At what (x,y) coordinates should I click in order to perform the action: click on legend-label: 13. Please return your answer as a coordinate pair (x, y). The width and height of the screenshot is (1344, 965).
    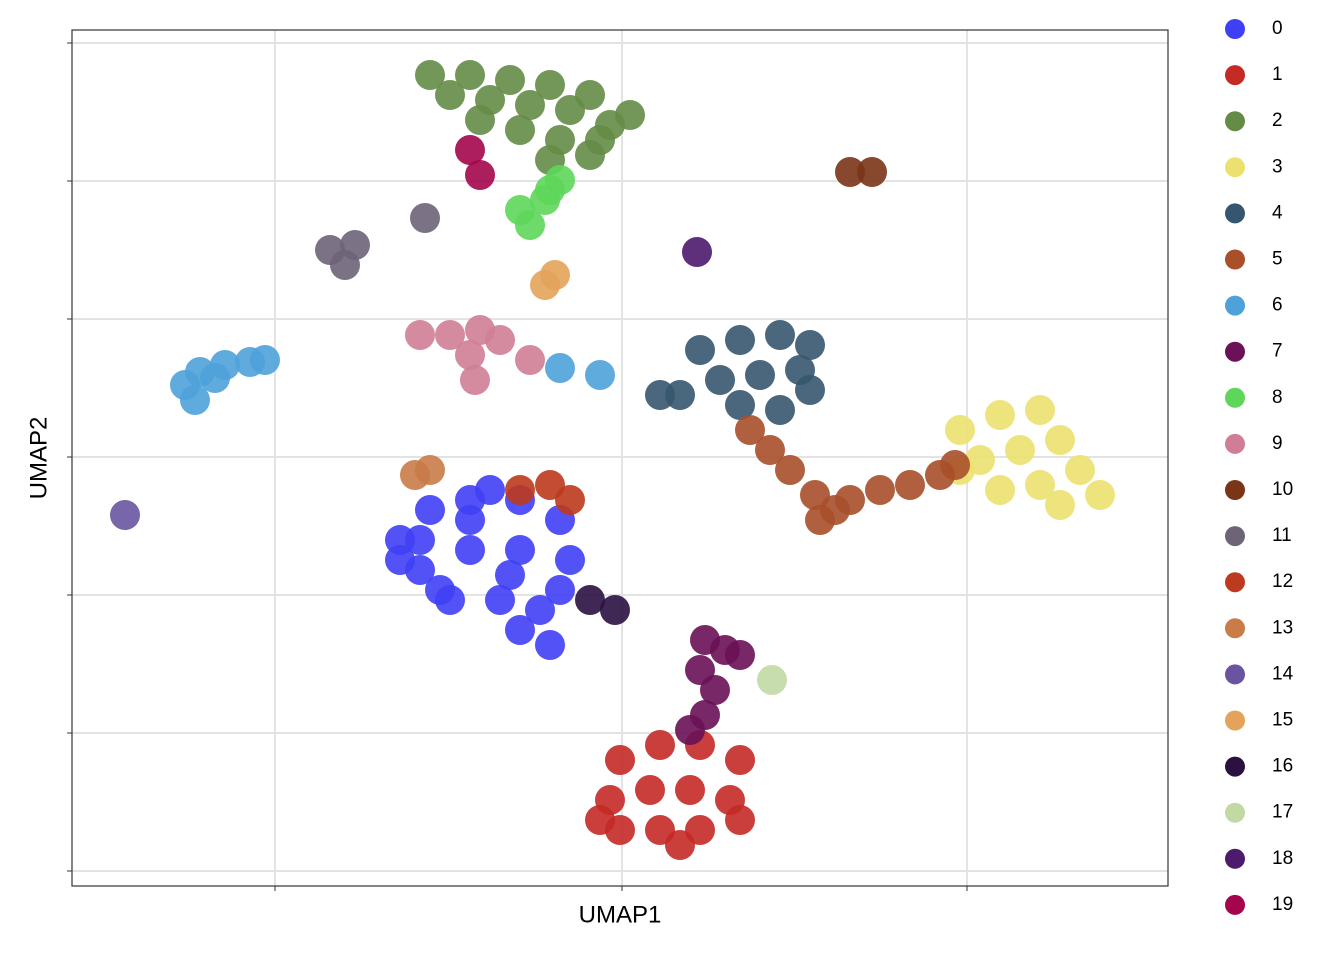
    Looking at the image, I should click on (1282, 627).